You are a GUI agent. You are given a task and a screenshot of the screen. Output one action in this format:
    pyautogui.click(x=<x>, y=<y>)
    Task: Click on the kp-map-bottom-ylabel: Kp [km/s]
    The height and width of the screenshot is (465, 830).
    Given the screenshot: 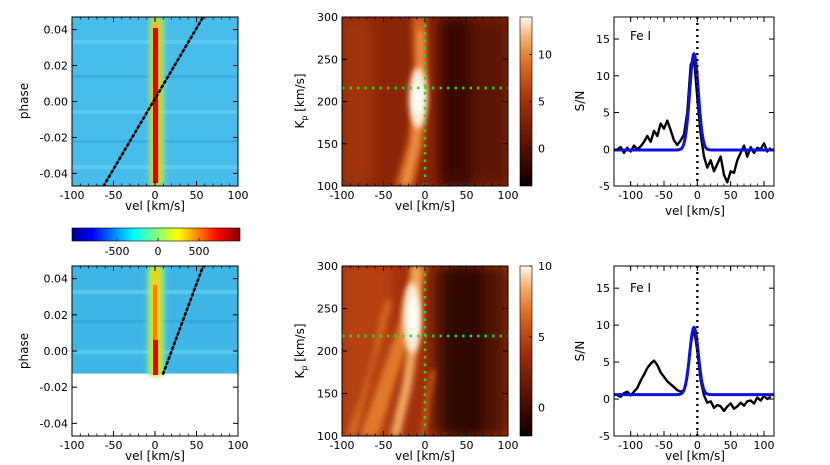 What is the action you would take?
    pyautogui.click(x=301, y=350)
    